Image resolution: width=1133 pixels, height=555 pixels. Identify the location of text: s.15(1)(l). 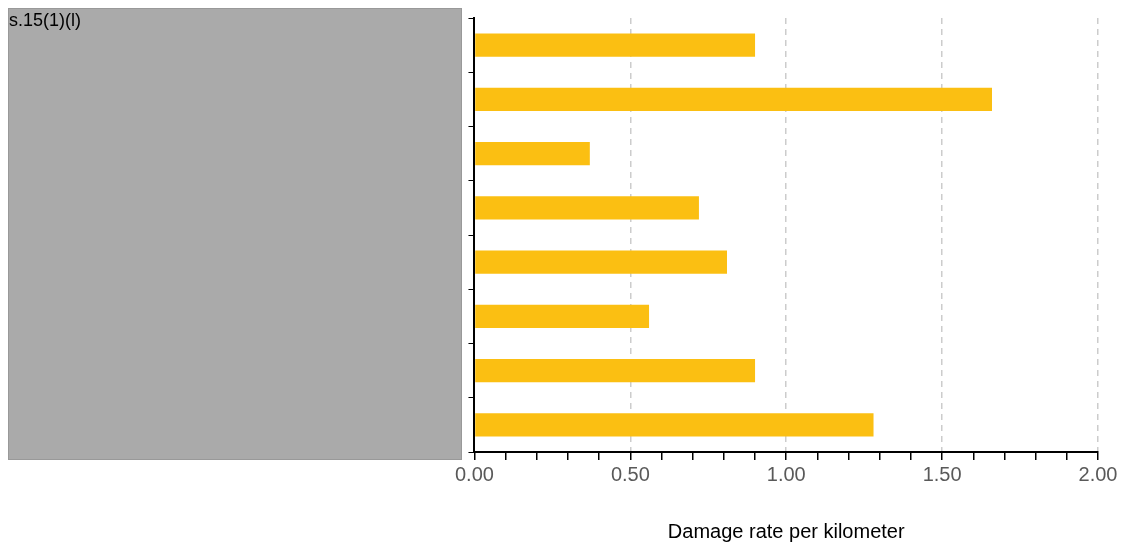
(45, 20).